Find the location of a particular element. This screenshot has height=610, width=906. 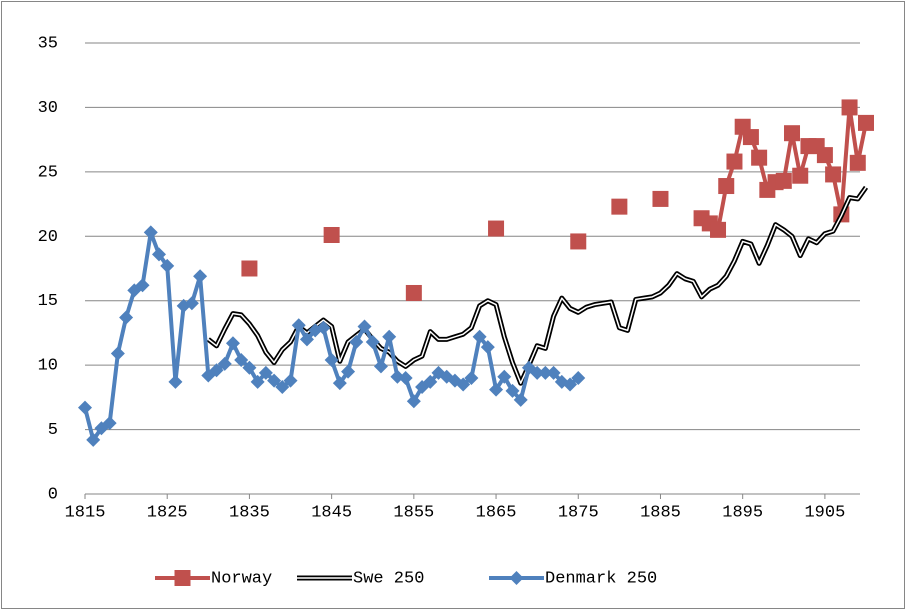

x-tick-label: 1855 is located at coordinates (413, 512).